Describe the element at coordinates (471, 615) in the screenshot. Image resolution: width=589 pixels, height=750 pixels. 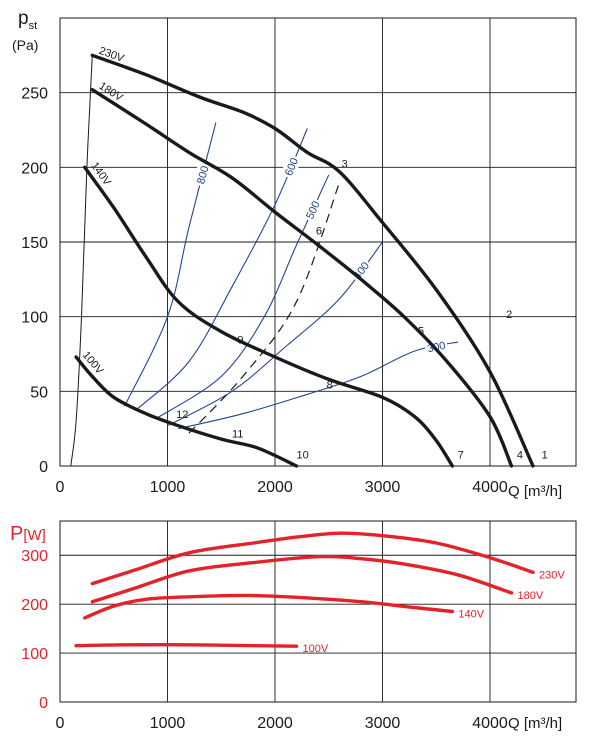
I see `power-curve-label-140V: 140V` at that location.